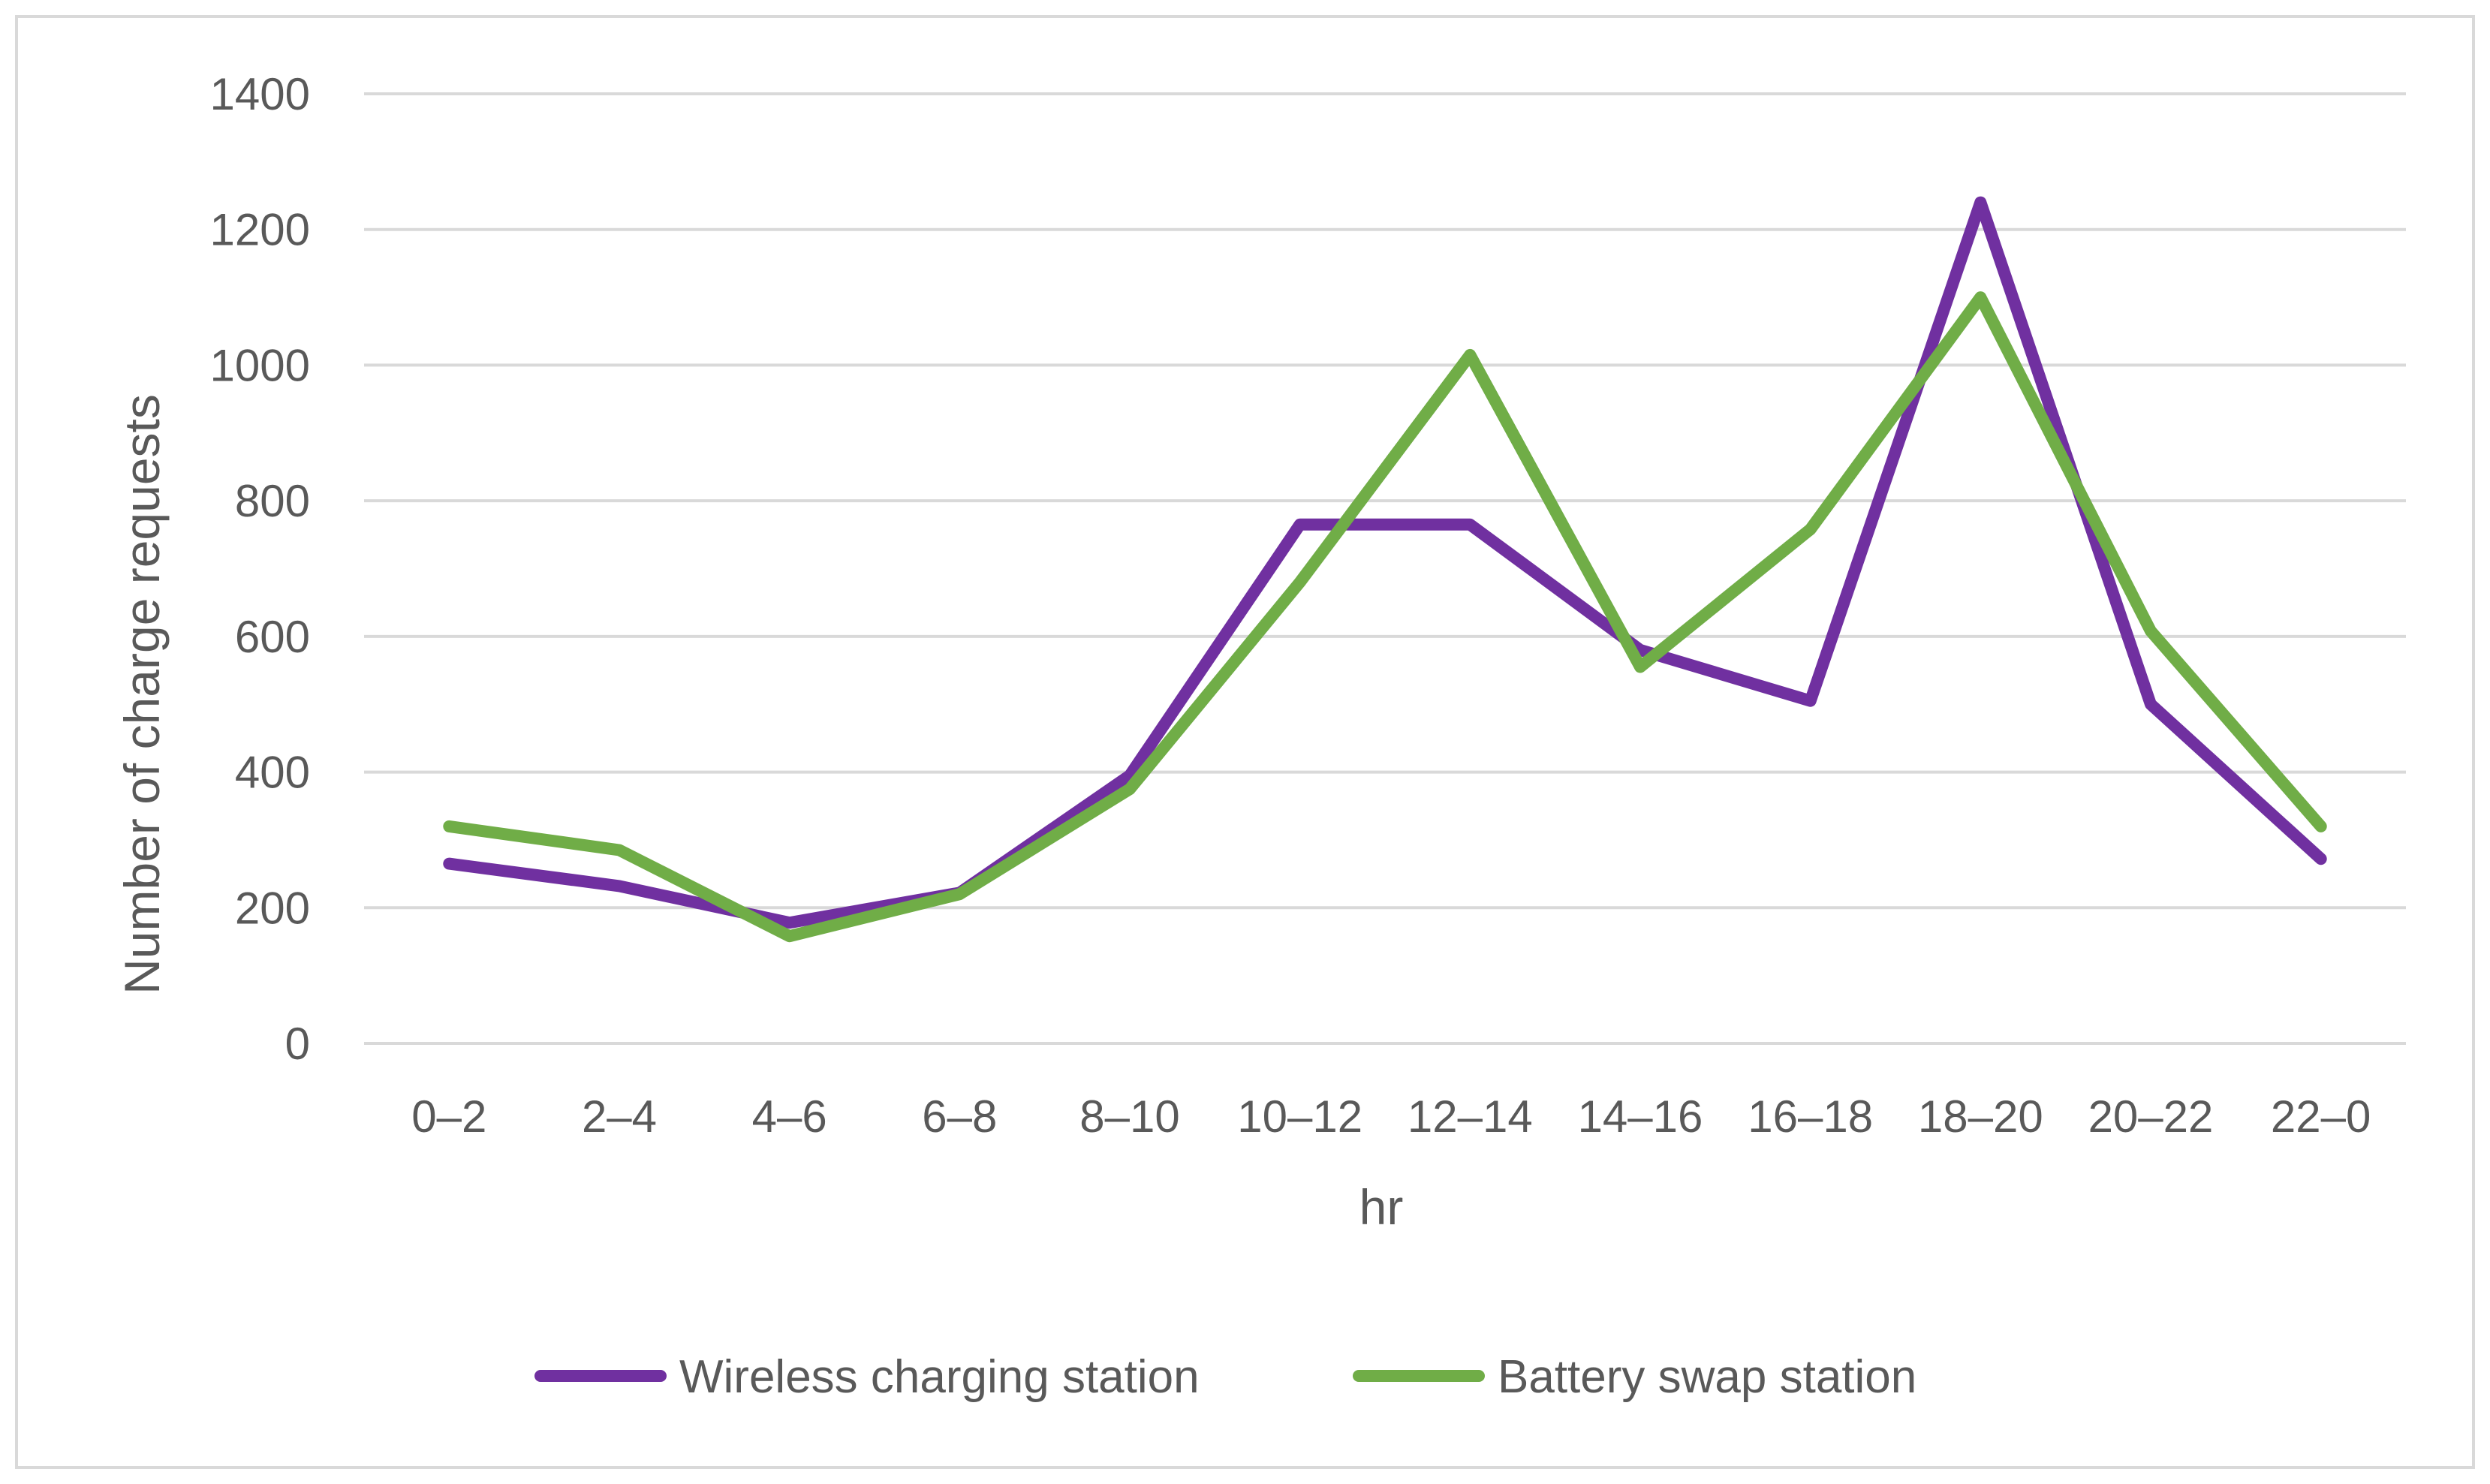  I want to click on x-tick-label: 4–6, so click(789, 1116).